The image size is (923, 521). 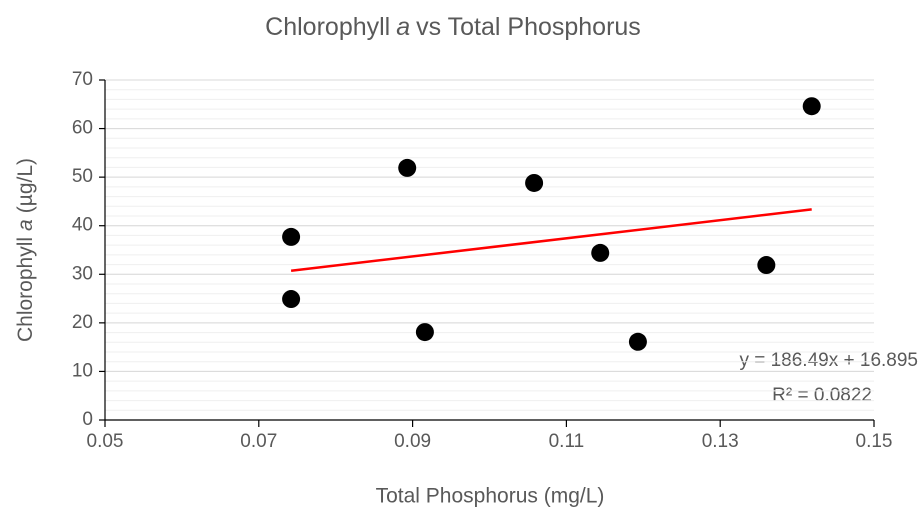 I want to click on y-tick-label: 20, so click(x=82, y=322).